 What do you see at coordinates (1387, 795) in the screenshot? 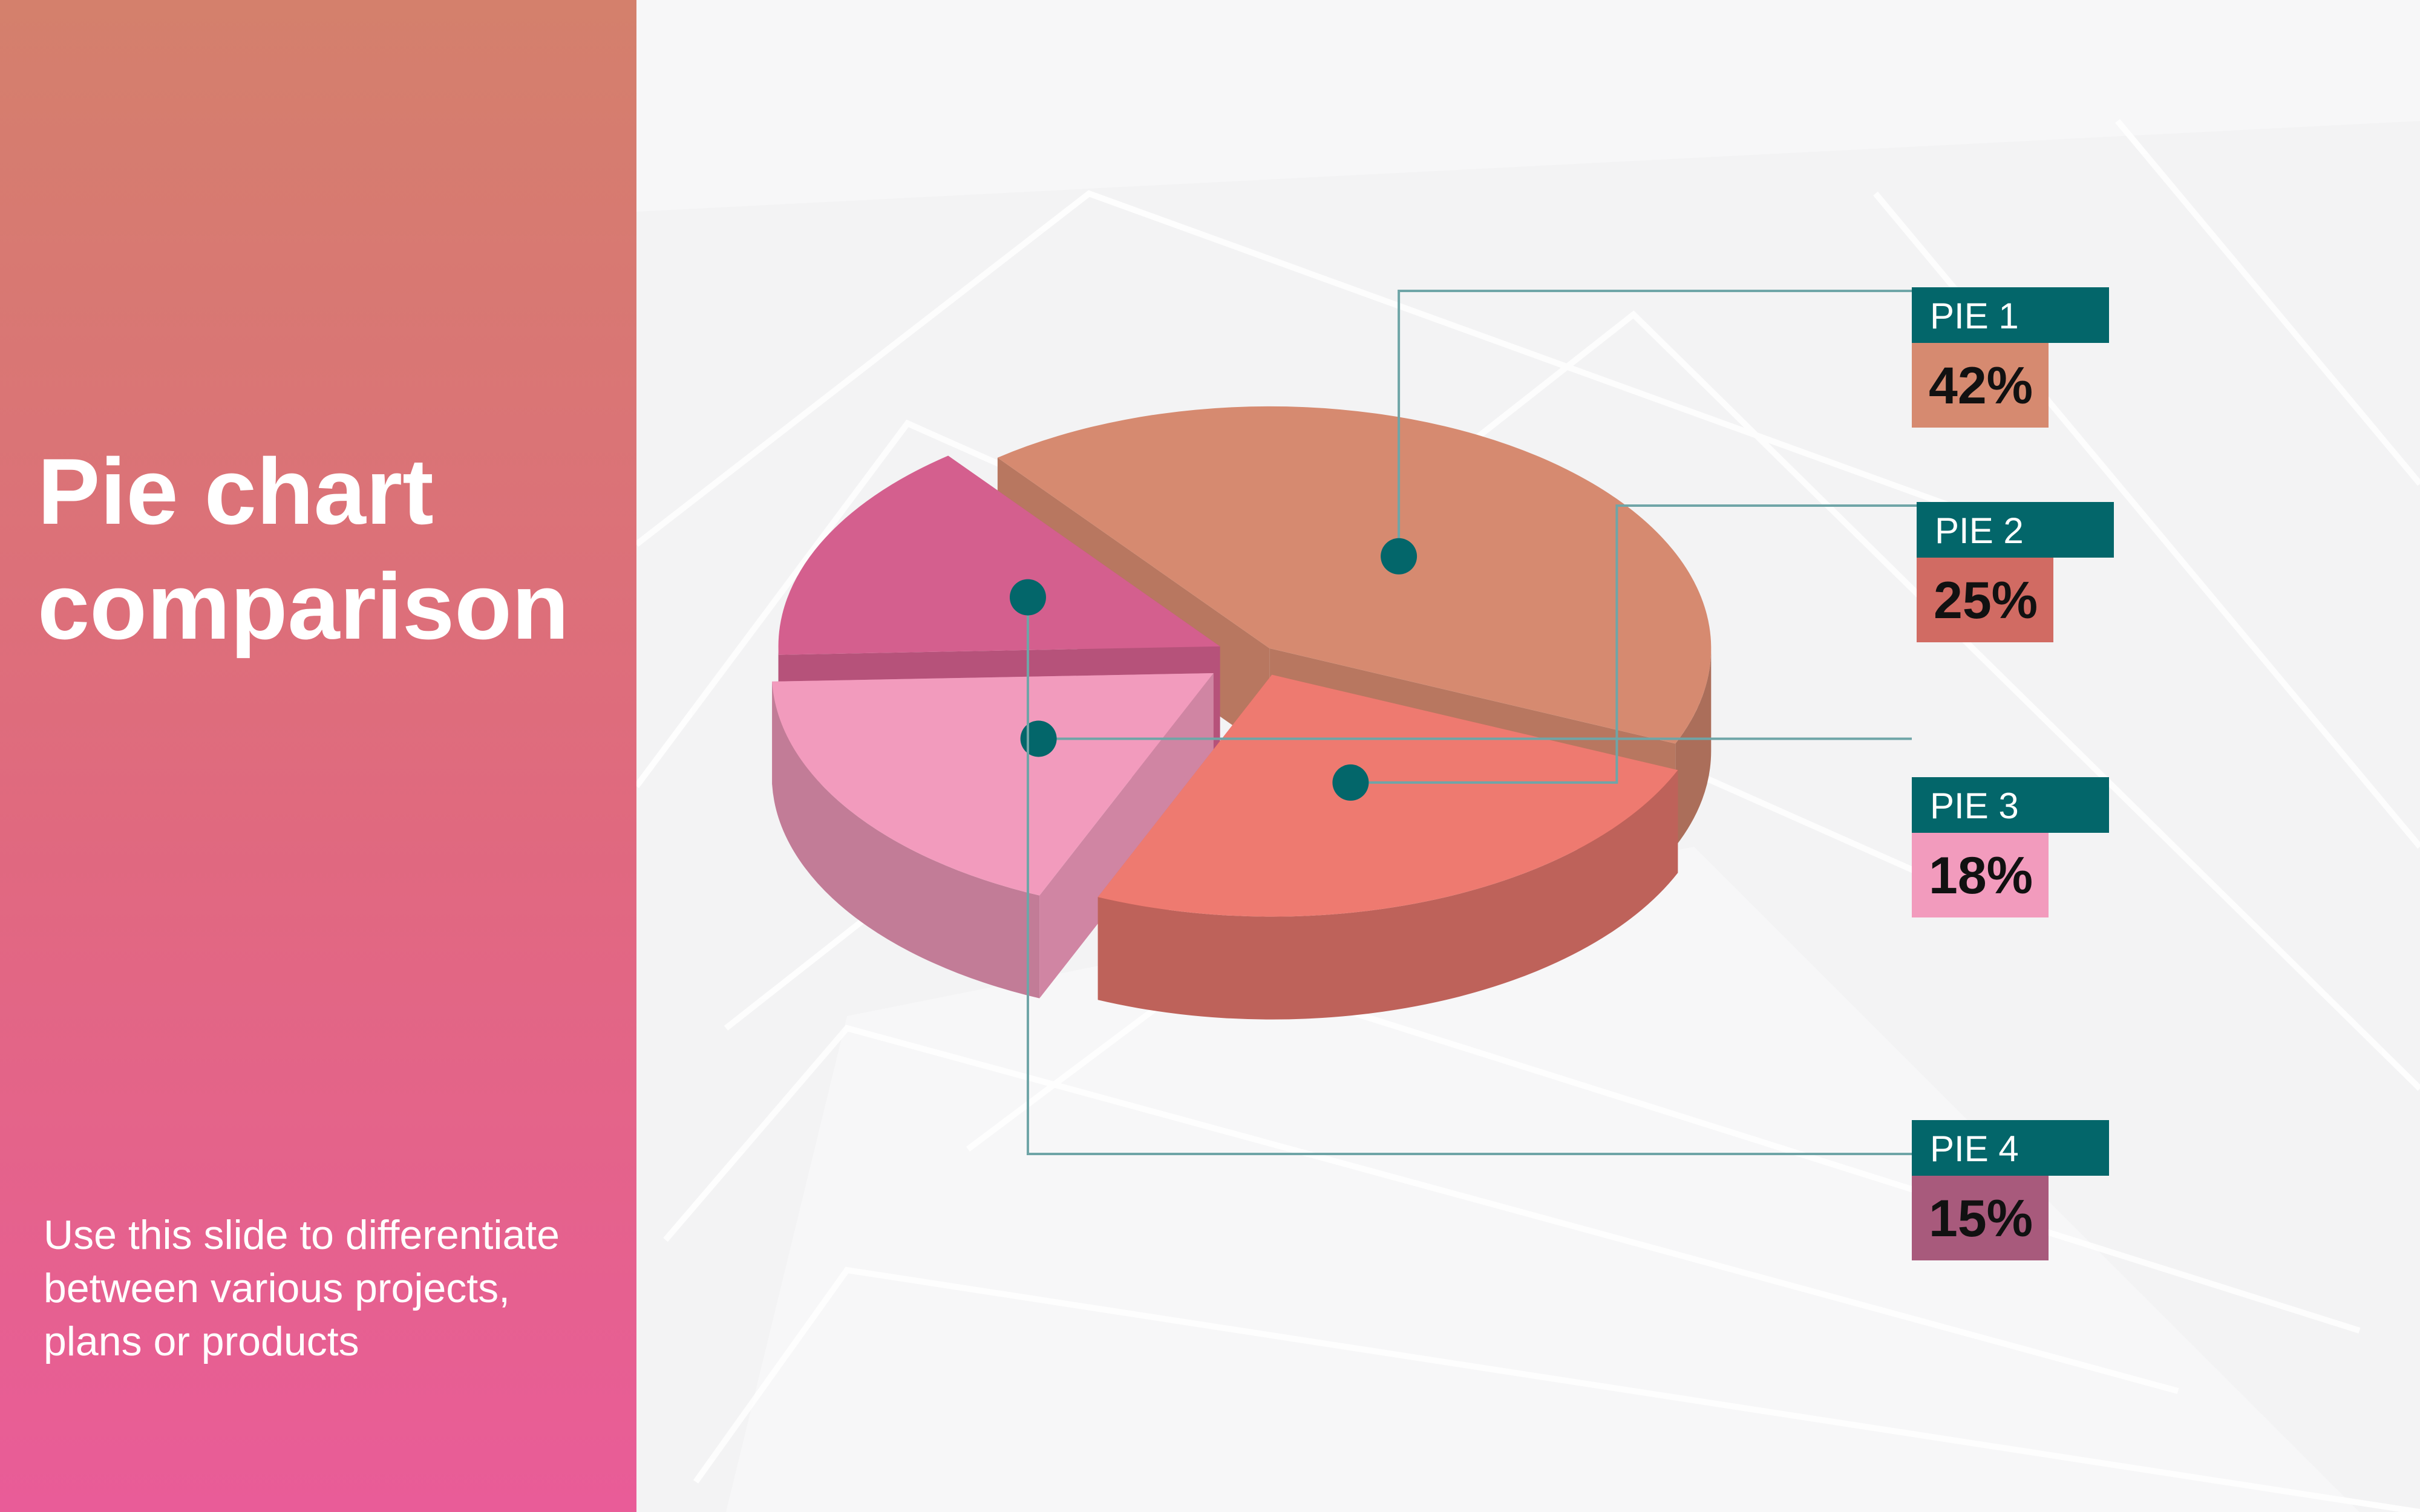
I see `pie-slice-2-top` at bounding box center [1387, 795].